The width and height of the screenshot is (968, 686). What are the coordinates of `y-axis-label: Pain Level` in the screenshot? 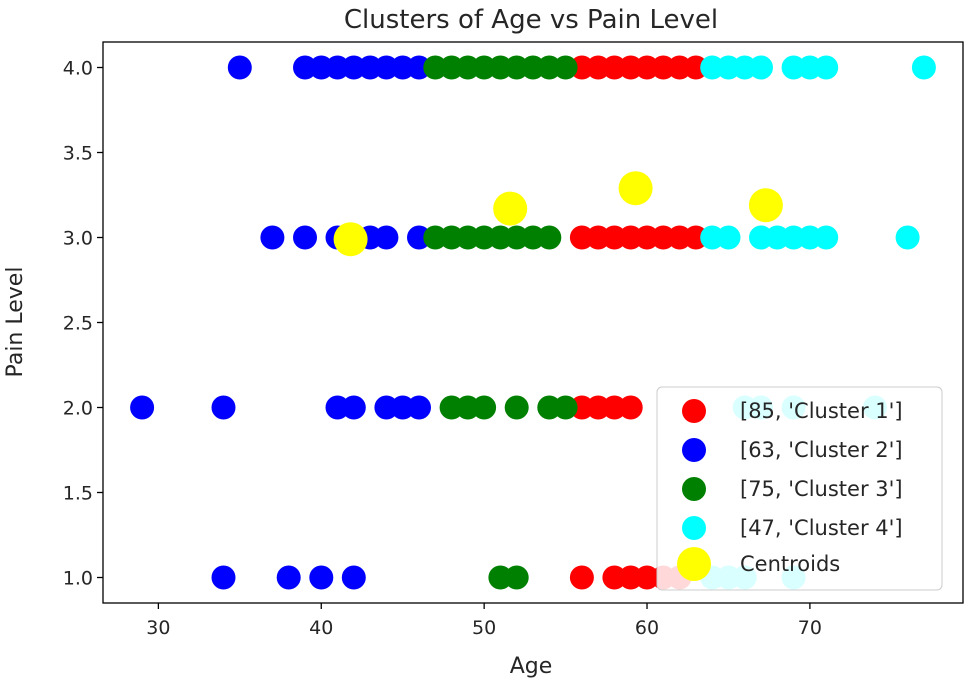 It's located at (15, 322).